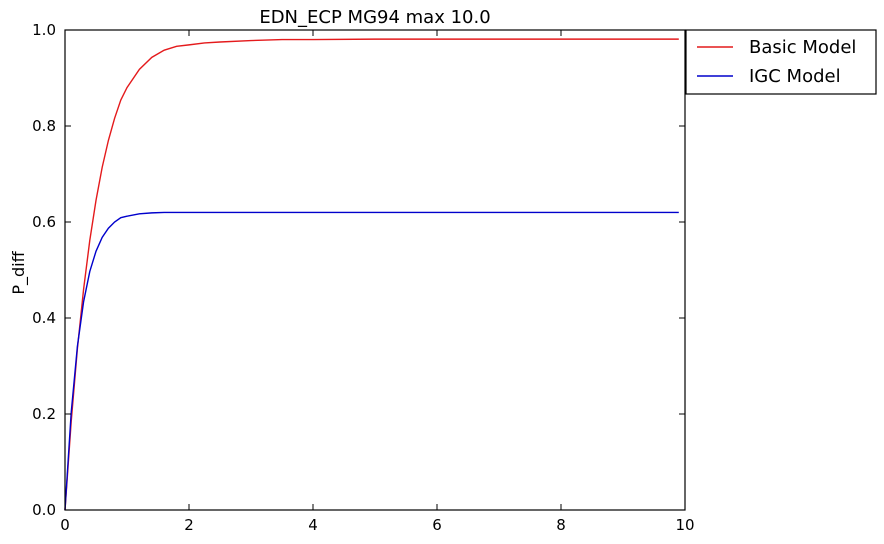 The image size is (884, 544). Describe the element at coordinates (44, 126) in the screenshot. I see `y-tick-label: 0.8` at that location.